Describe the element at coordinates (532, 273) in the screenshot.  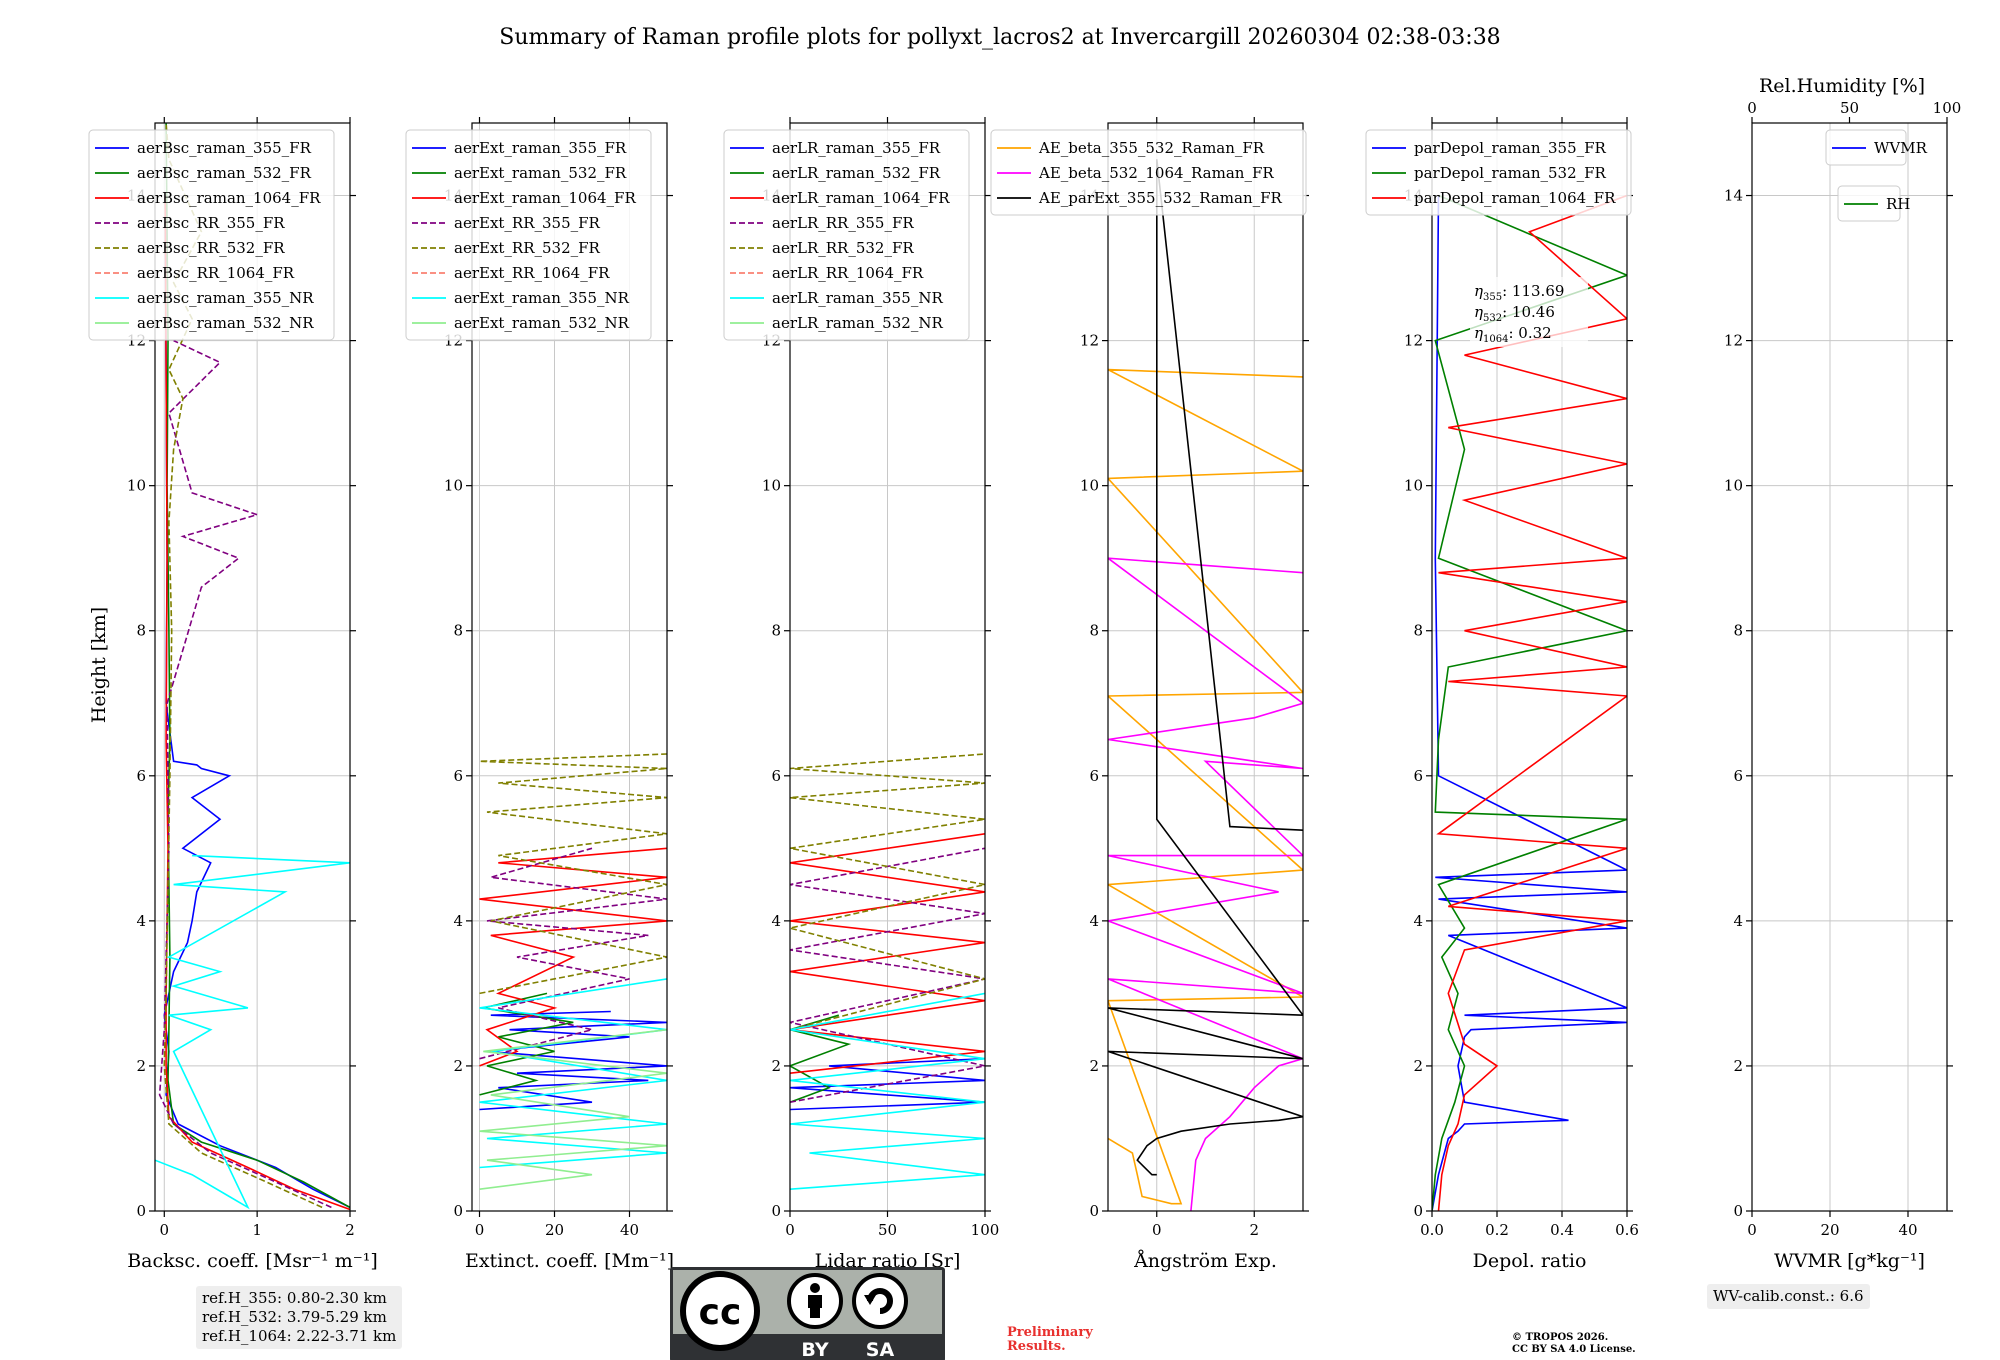
I see `legend-label-5: aerExt_RR_1064_FR` at that location.